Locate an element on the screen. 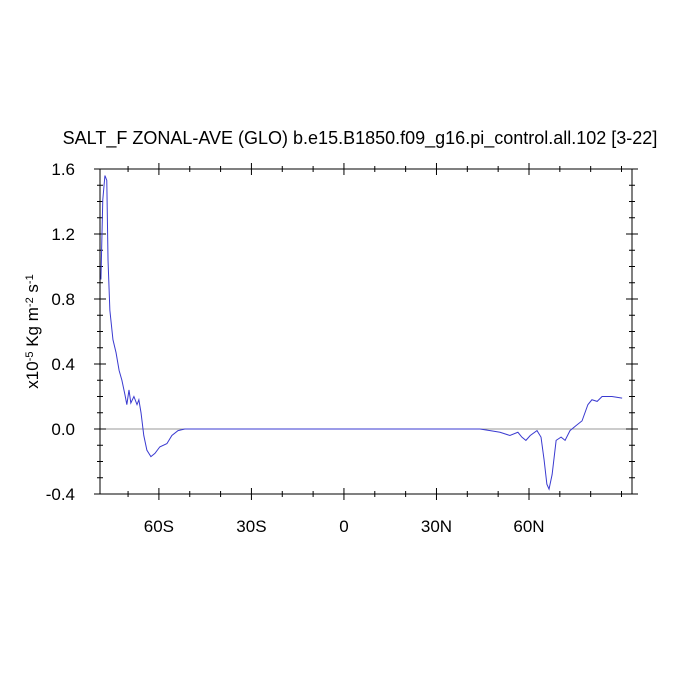 This screenshot has width=700, height=700. y-axis-label-part: -1 is located at coordinates (30, 279).